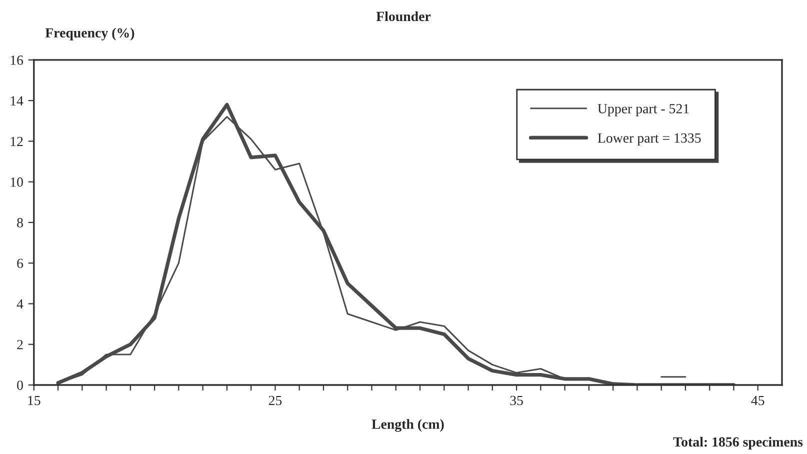  Describe the element at coordinates (89, 34) in the screenshot. I see `y-axis-title: Frequency (%)` at that location.